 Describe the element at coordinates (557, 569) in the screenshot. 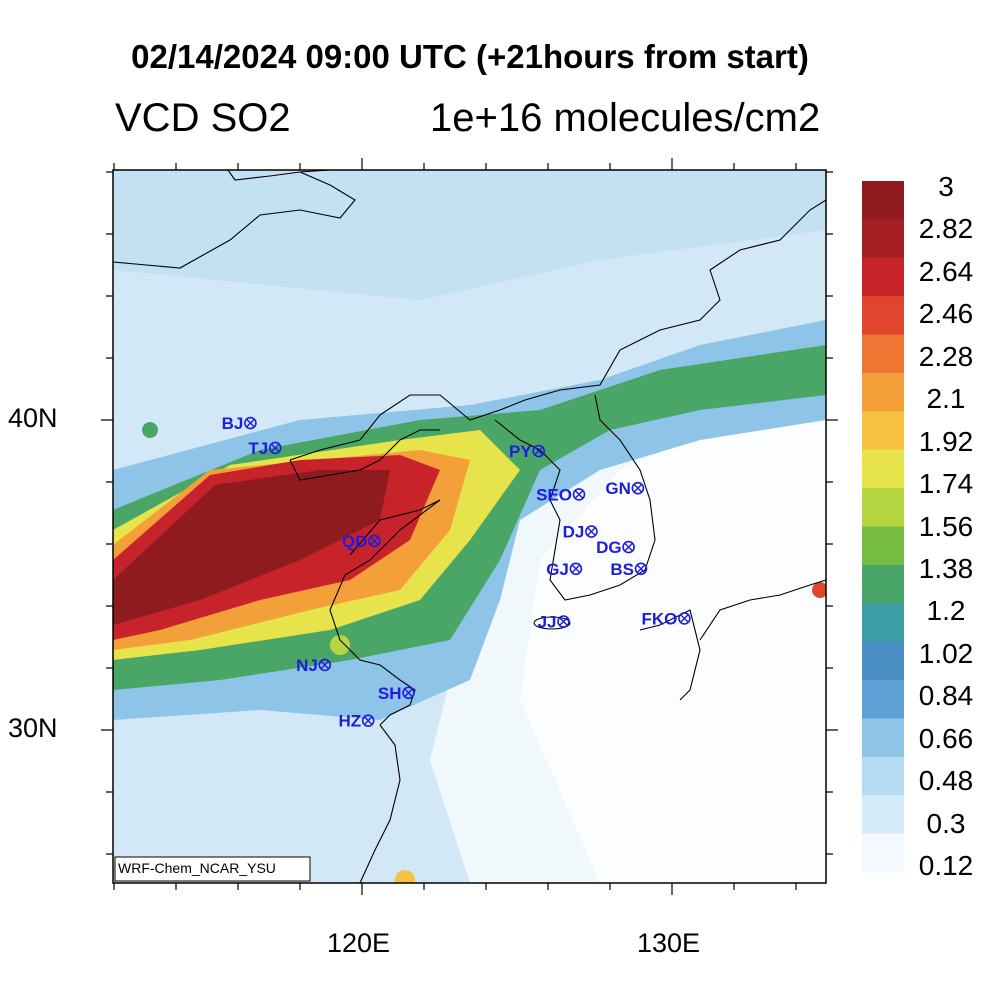

I see `station-label: GJ` at that location.